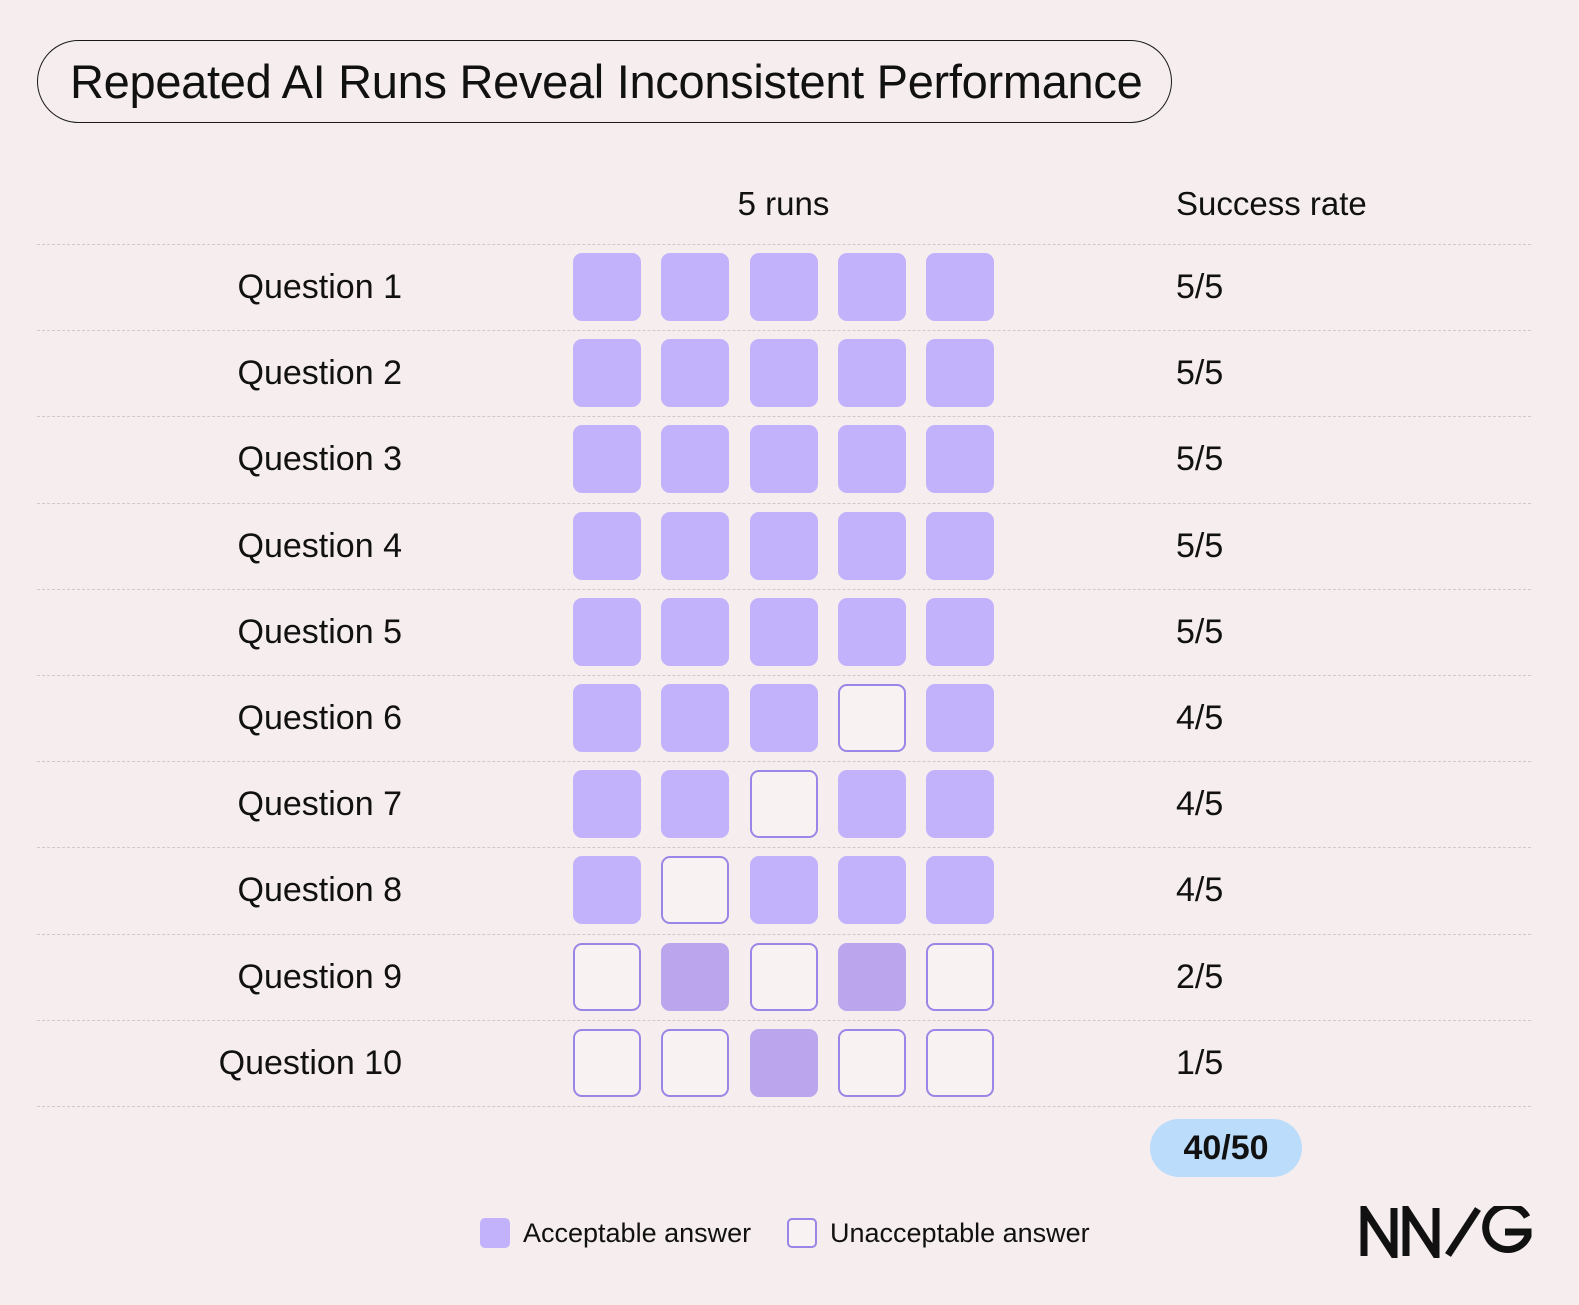 The height and width of the screenshot is (1305, 1579). What do you see at coordinates (1271, 203) in the screenshot?
I see `success-rate-column-header: Success rate` at bounding box center [1271, 203].